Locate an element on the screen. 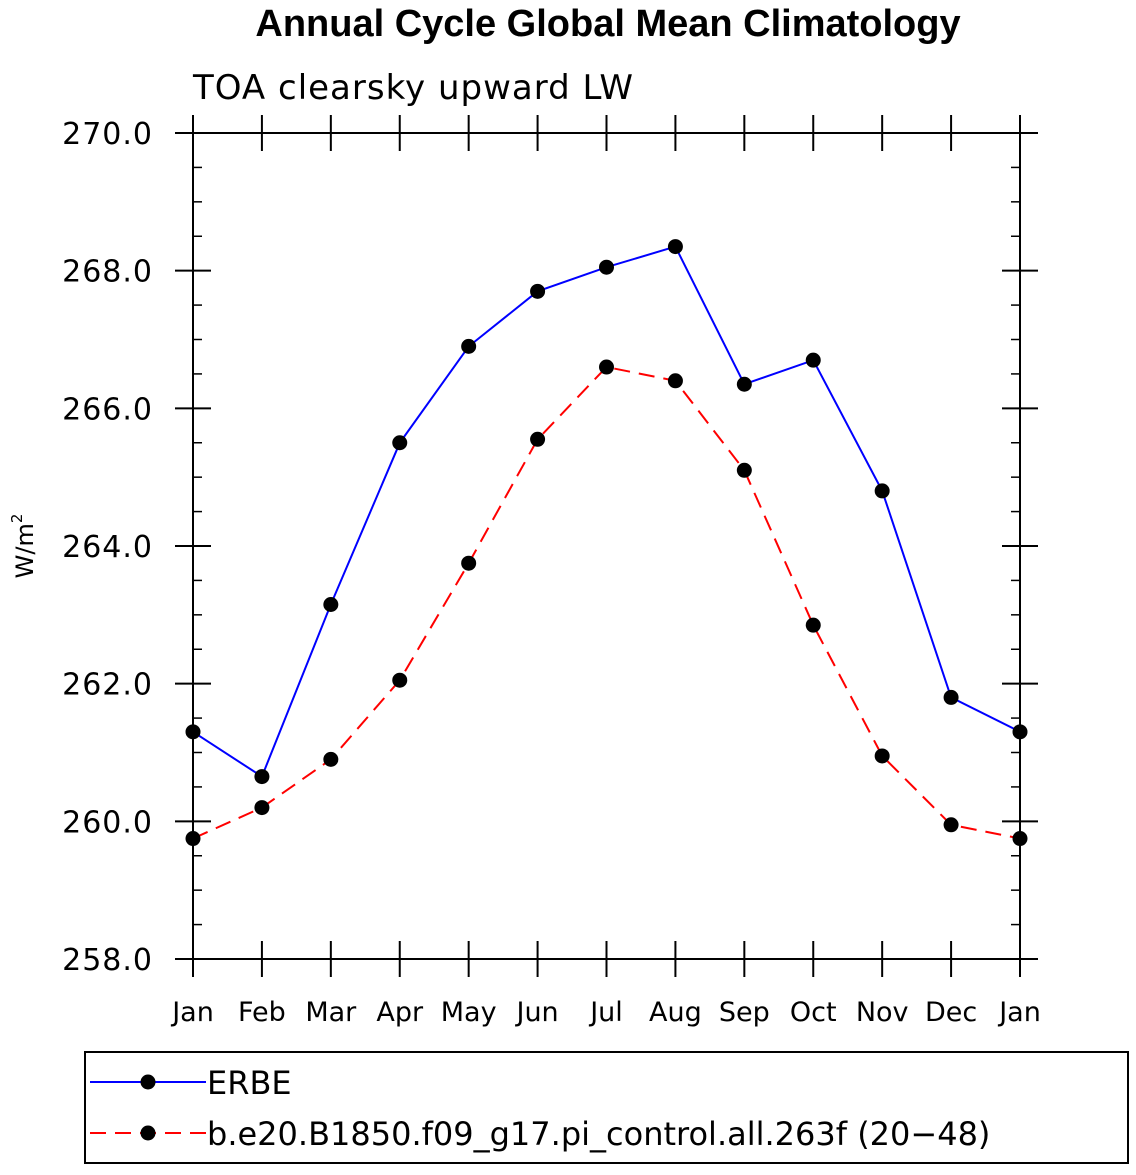 This screenshot has width=1136, height=1175. x-tick-labels: Jan Feb Mar Apr May Jun Jul Aug Sep Oct Nov Dec Jan is located at coordinates (605, 1012).